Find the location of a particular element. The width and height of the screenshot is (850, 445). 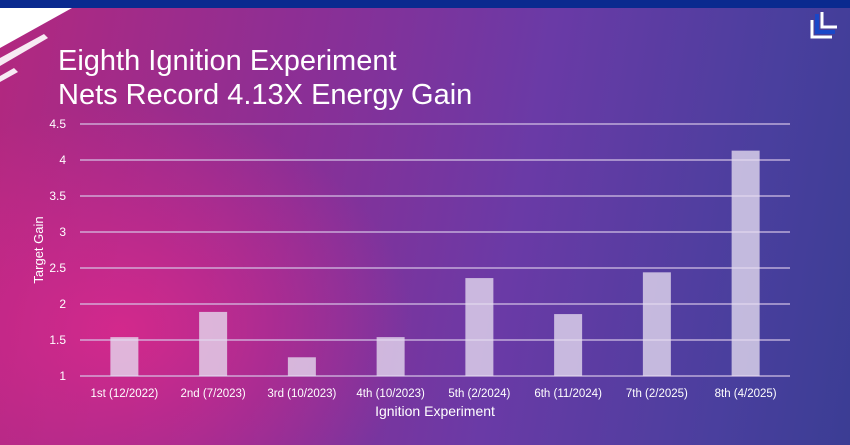

y-tick-label: 1.5 is located at coordinates (57, 340).